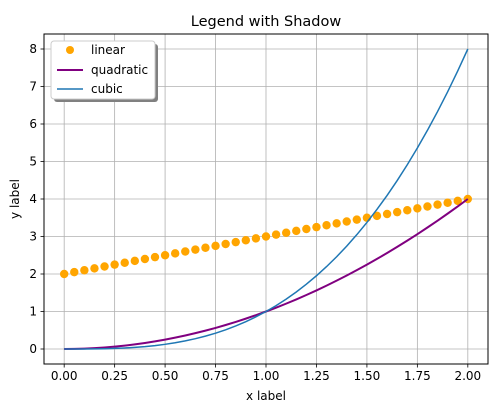 This screenshot has width=500, height=406. I want to click on legend-linear-label: linear, so click(108, 50).